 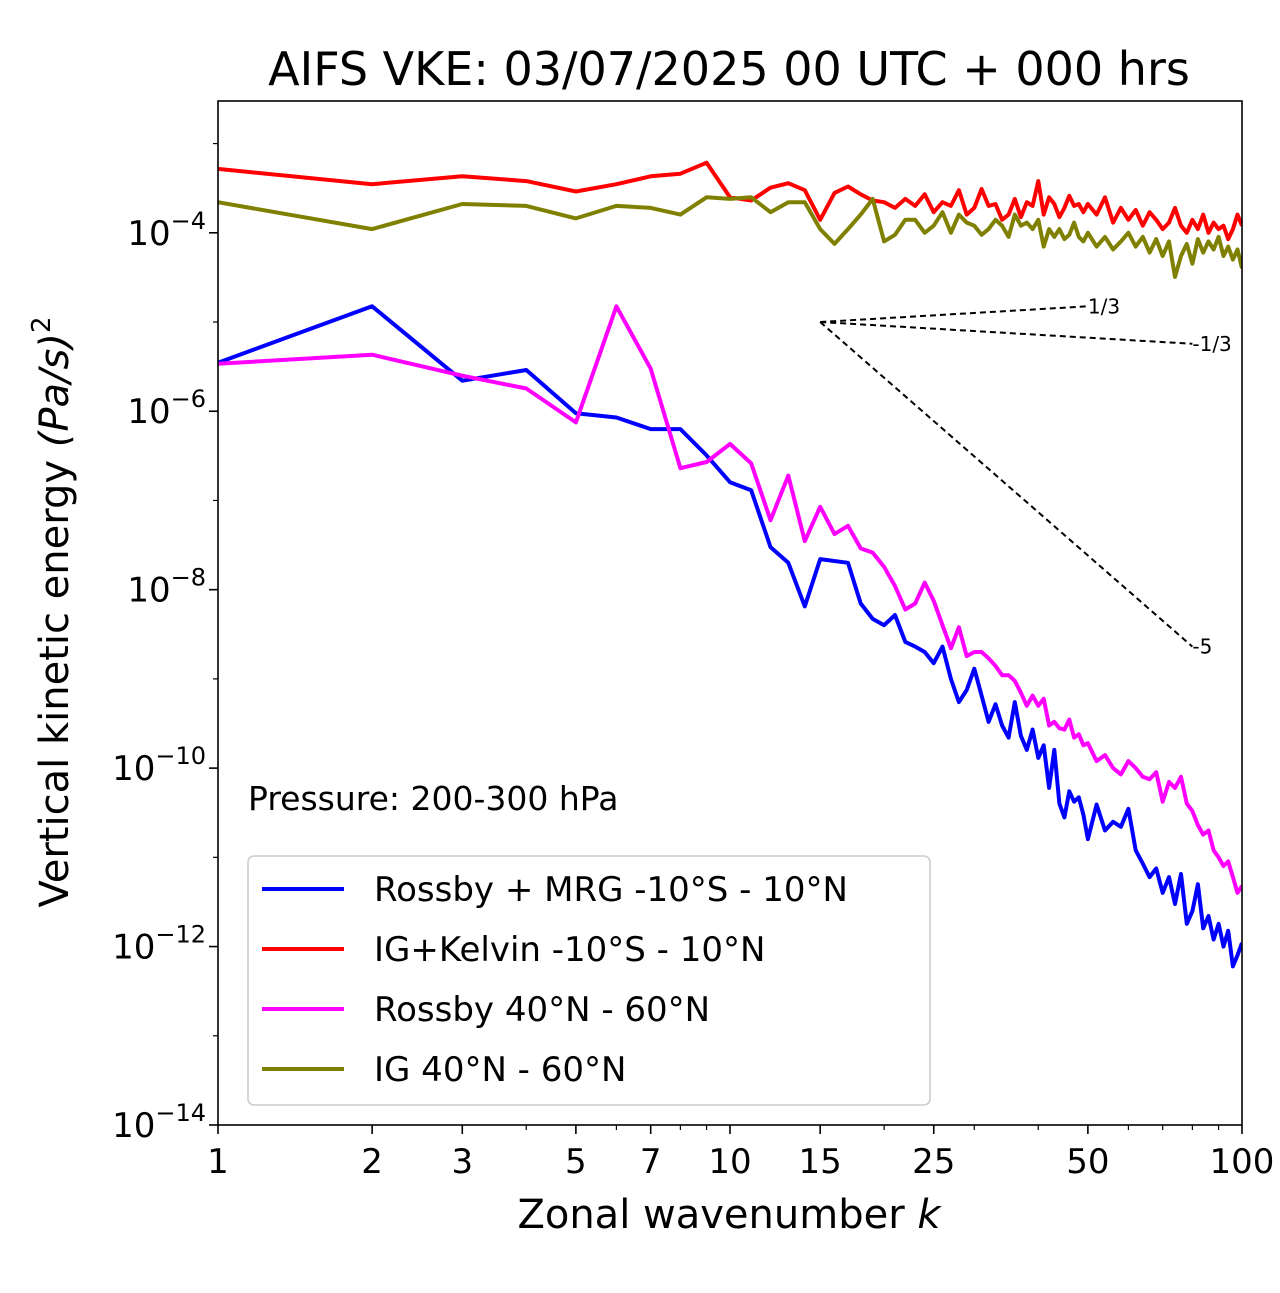 I want to click on legend-label-3: IG 40°N - 60°N, so click(x=500, y=1070).